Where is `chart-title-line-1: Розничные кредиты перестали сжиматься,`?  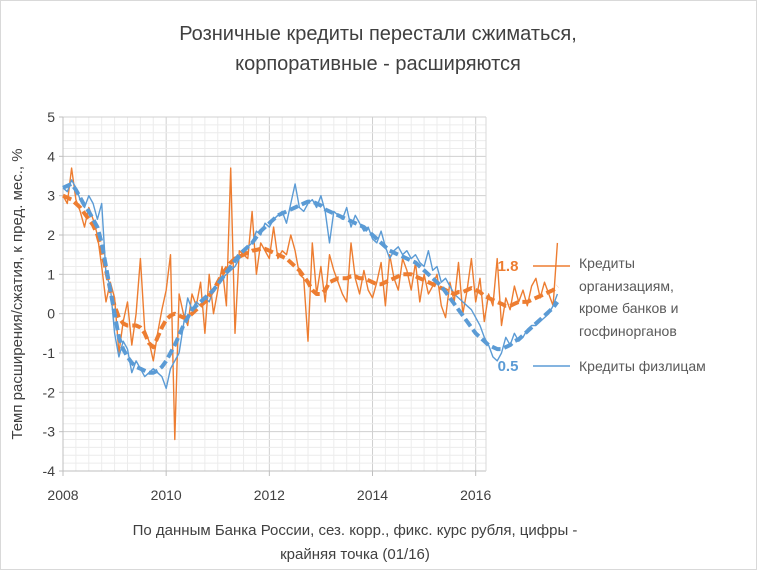 chart-title-line-1: Розничные кредиты перестали сжиматься, is located at coordinates (378, 34).